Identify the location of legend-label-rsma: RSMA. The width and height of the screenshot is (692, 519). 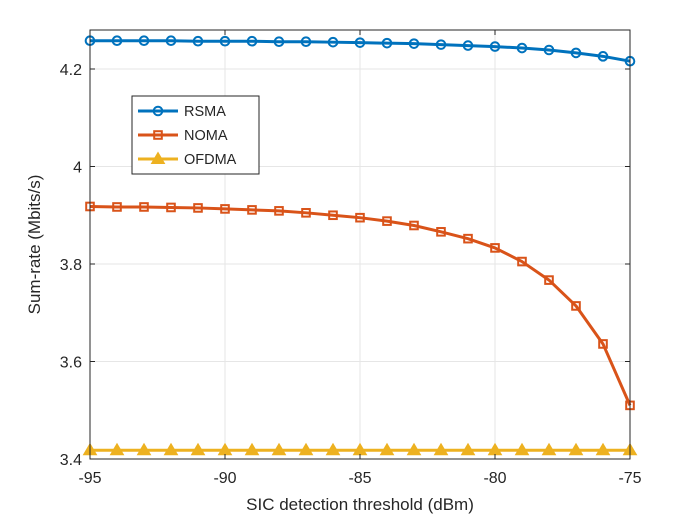
(205, 112).